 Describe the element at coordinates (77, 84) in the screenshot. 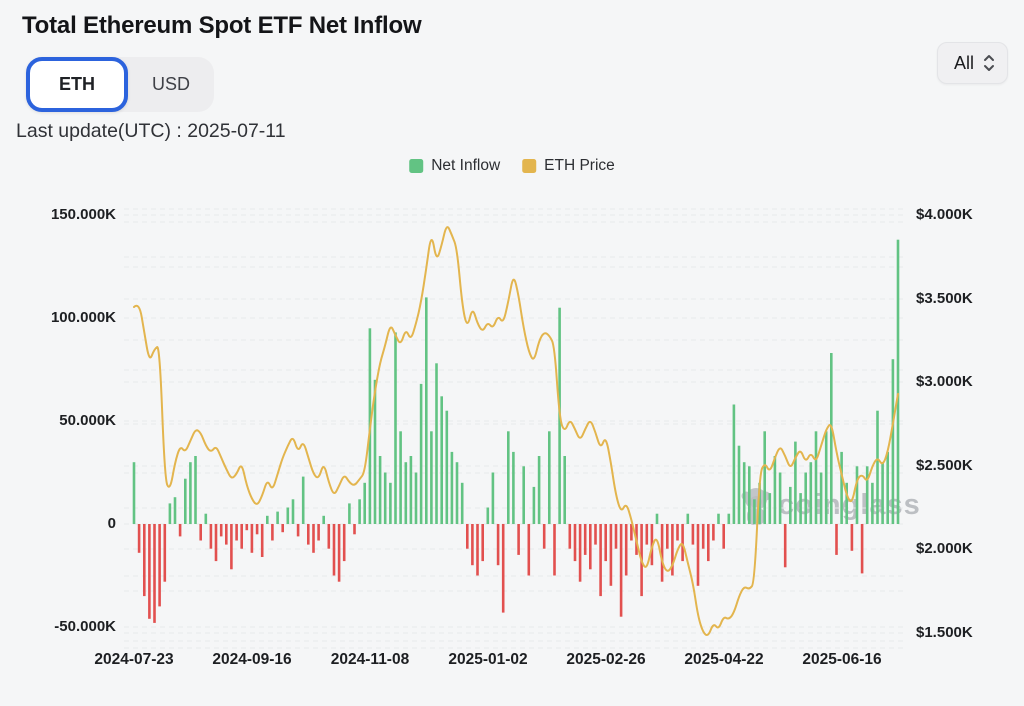

I see `toggle-eth-button: ETH` at that location.